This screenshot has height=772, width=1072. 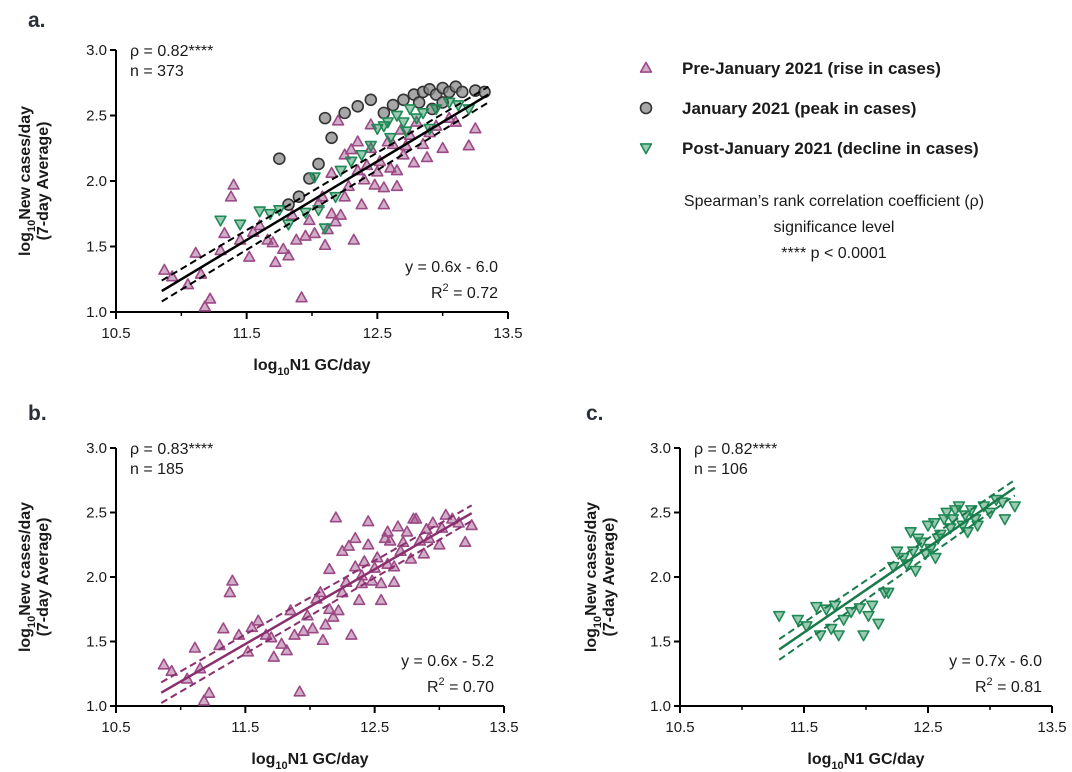 I want to click on legend-label: Post-January 2021 (decline in cases), so click(x=830, y=148).